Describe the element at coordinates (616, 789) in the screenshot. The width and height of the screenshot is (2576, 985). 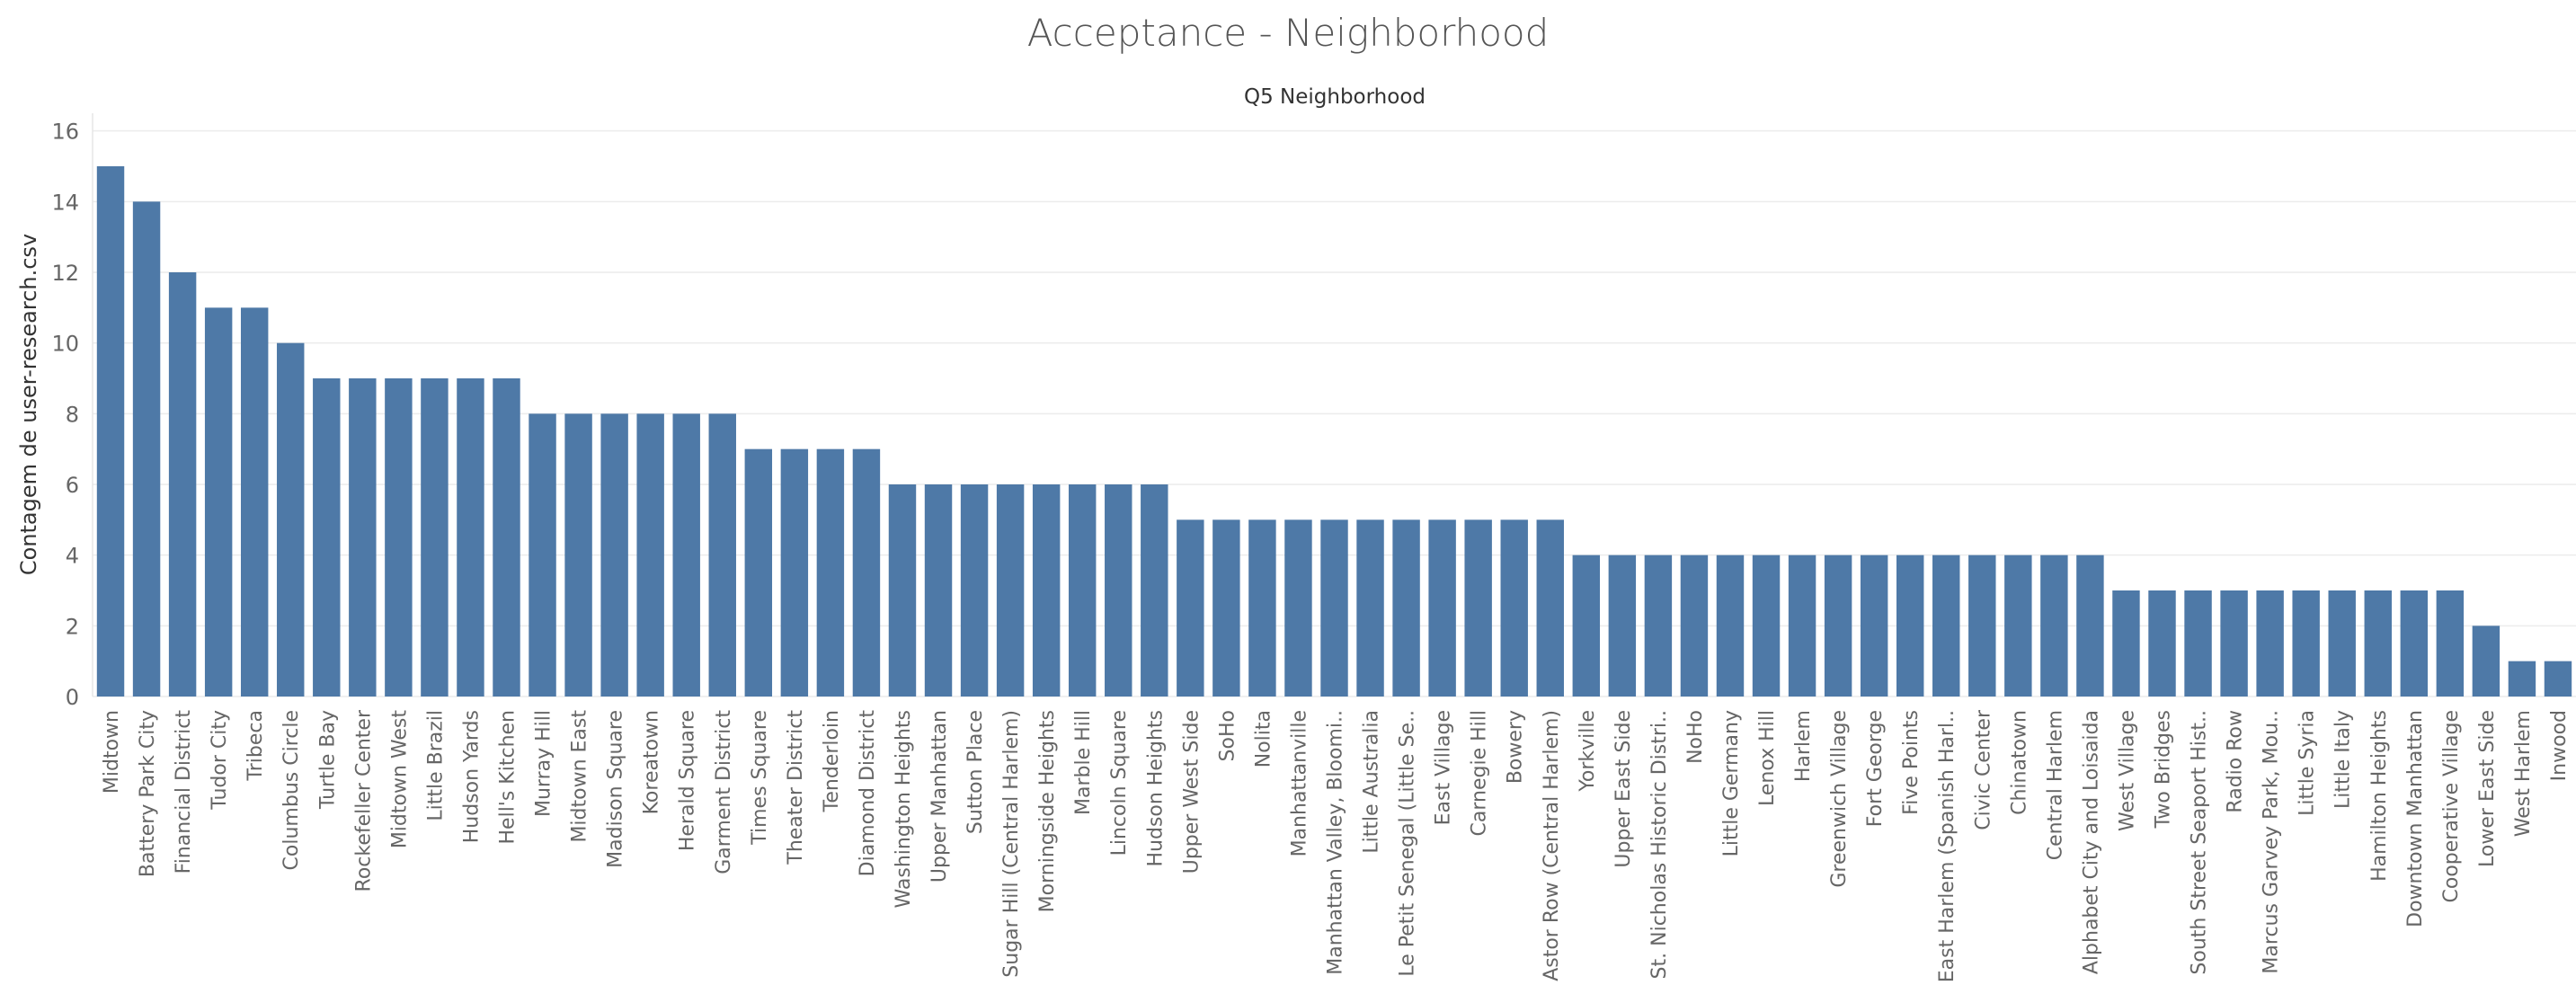
I see `x-tick-label: Madison Square` at that location.